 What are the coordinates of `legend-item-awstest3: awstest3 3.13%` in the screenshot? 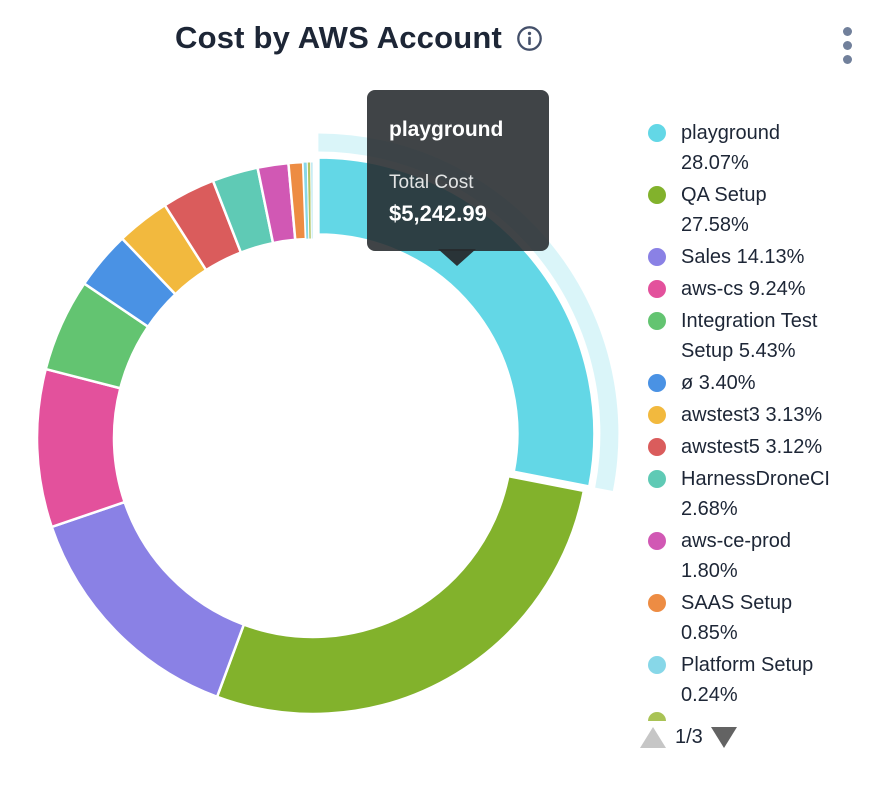 It's located at (766, 415).